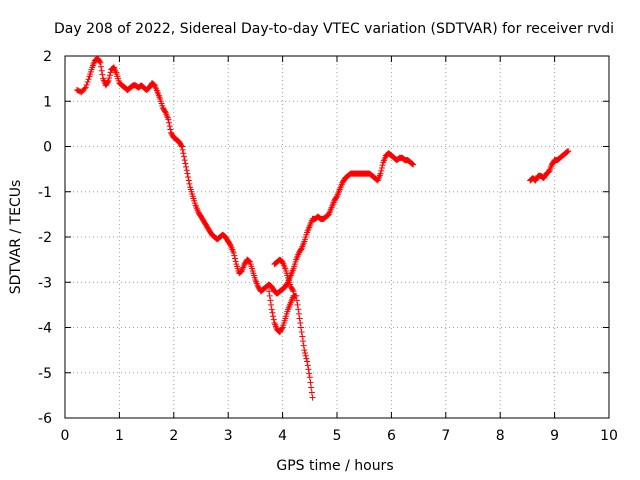  I want to click on y-axis-label: SDTVAR / TECUs, so click(16, 237).